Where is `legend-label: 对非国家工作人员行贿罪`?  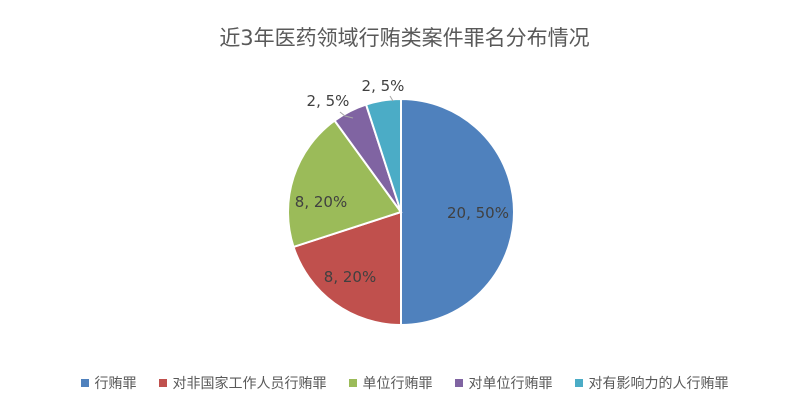
legend-label: 对非国家工作人员行贿罪 is located at coordinates (249, 384).